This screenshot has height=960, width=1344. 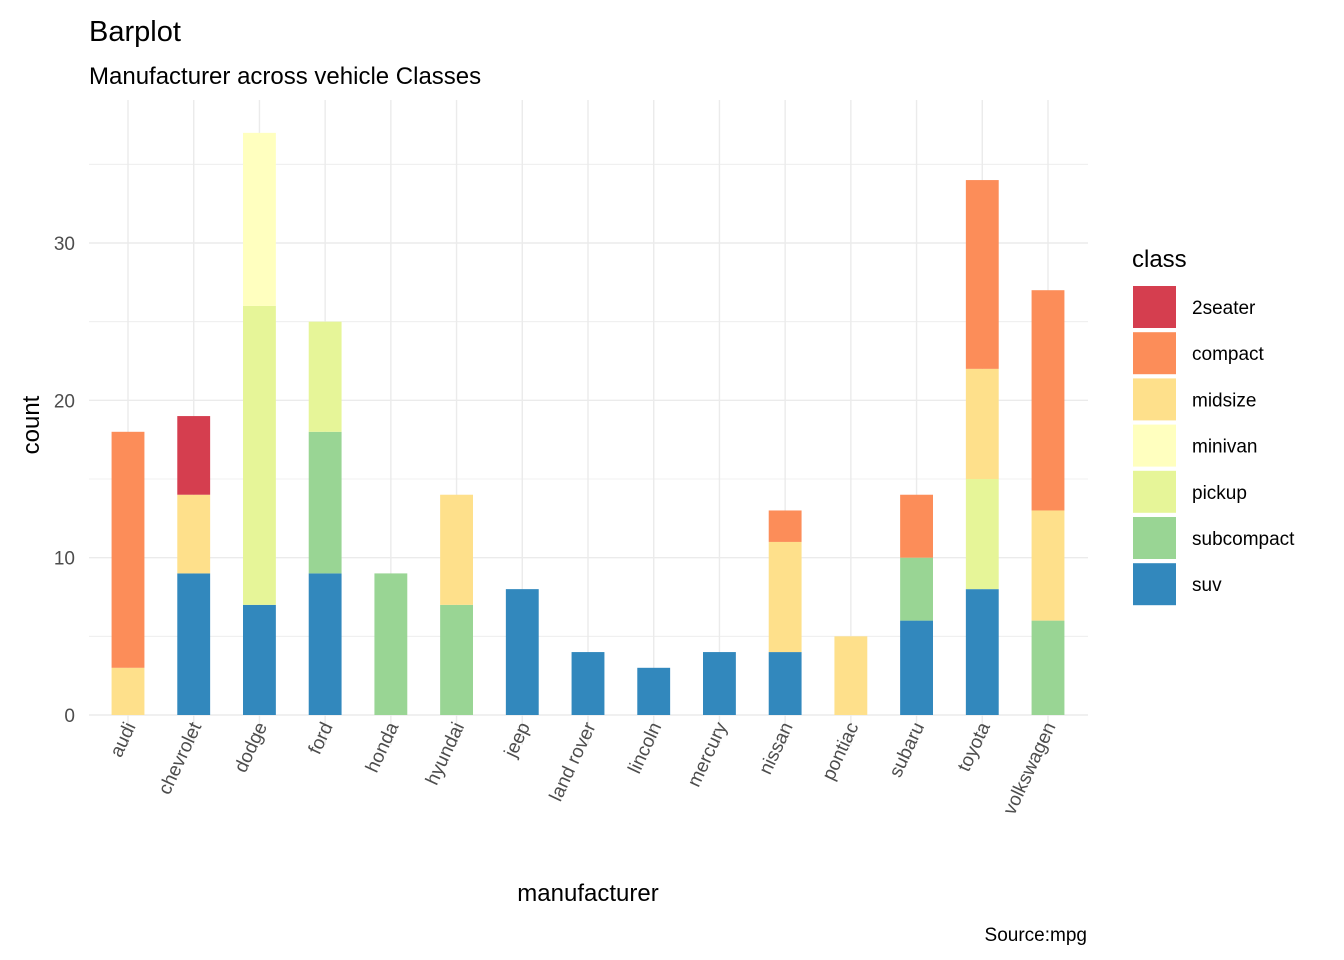 What do you see at coordinates (391, 644) in the screenshot?
I see `bar-segment-honda-subcompact` at bounding box center [391, 644].